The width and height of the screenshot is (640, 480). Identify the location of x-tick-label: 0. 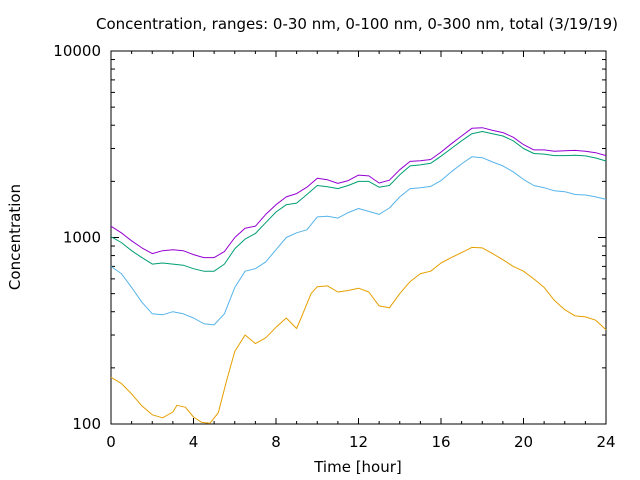
(111, 442).